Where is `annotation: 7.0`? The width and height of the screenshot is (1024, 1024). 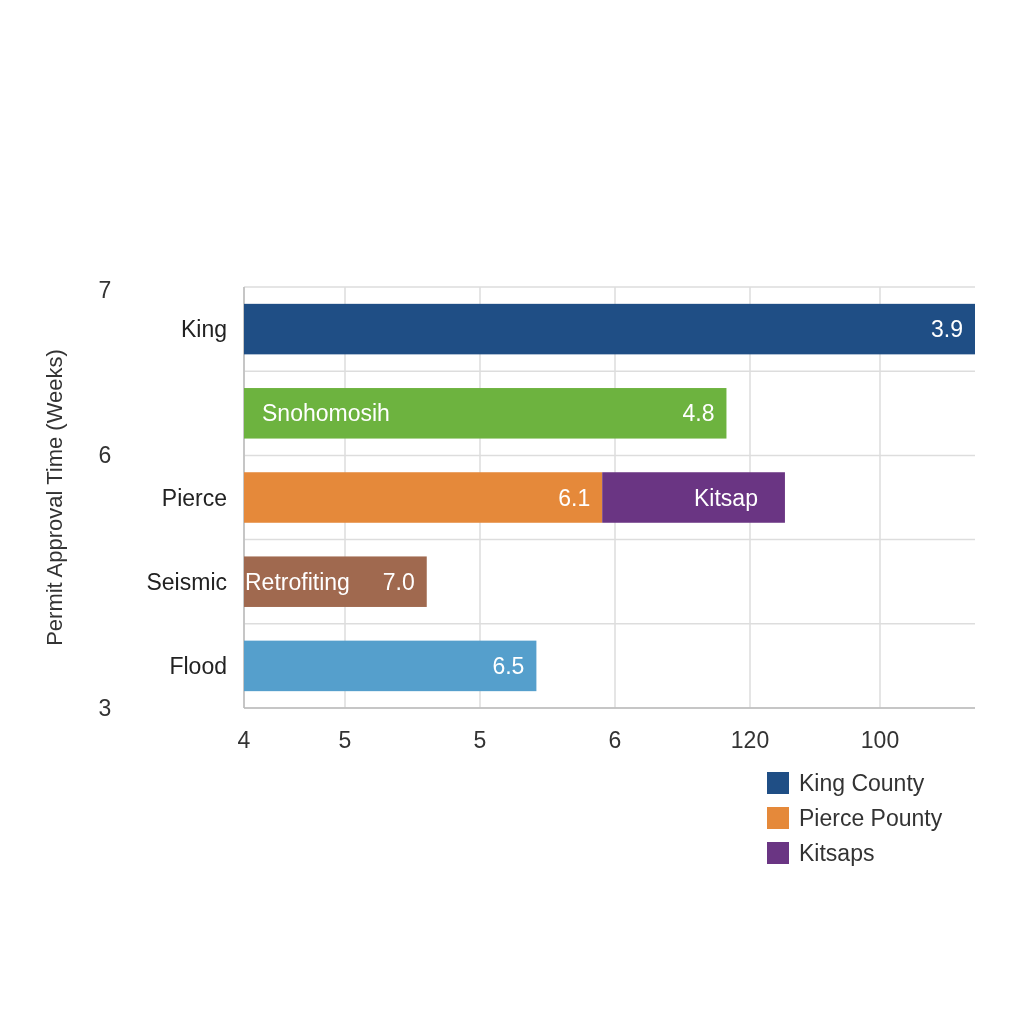
annotation: 7.0 is located at coordinates (398, 581).